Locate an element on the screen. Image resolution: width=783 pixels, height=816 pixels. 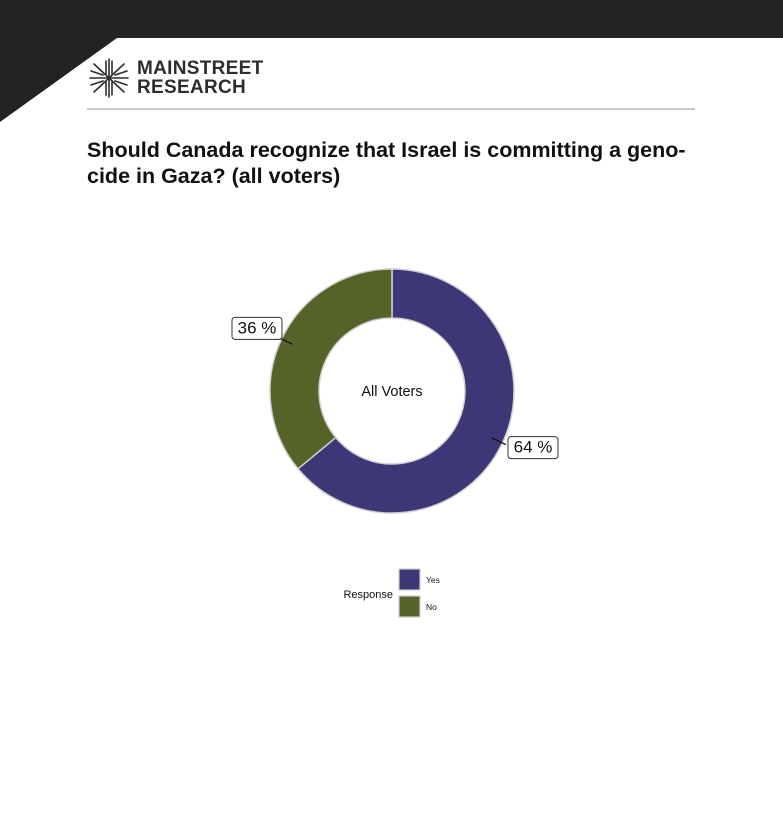
data-label-no: 36 % is located at coordinates (257, 327).